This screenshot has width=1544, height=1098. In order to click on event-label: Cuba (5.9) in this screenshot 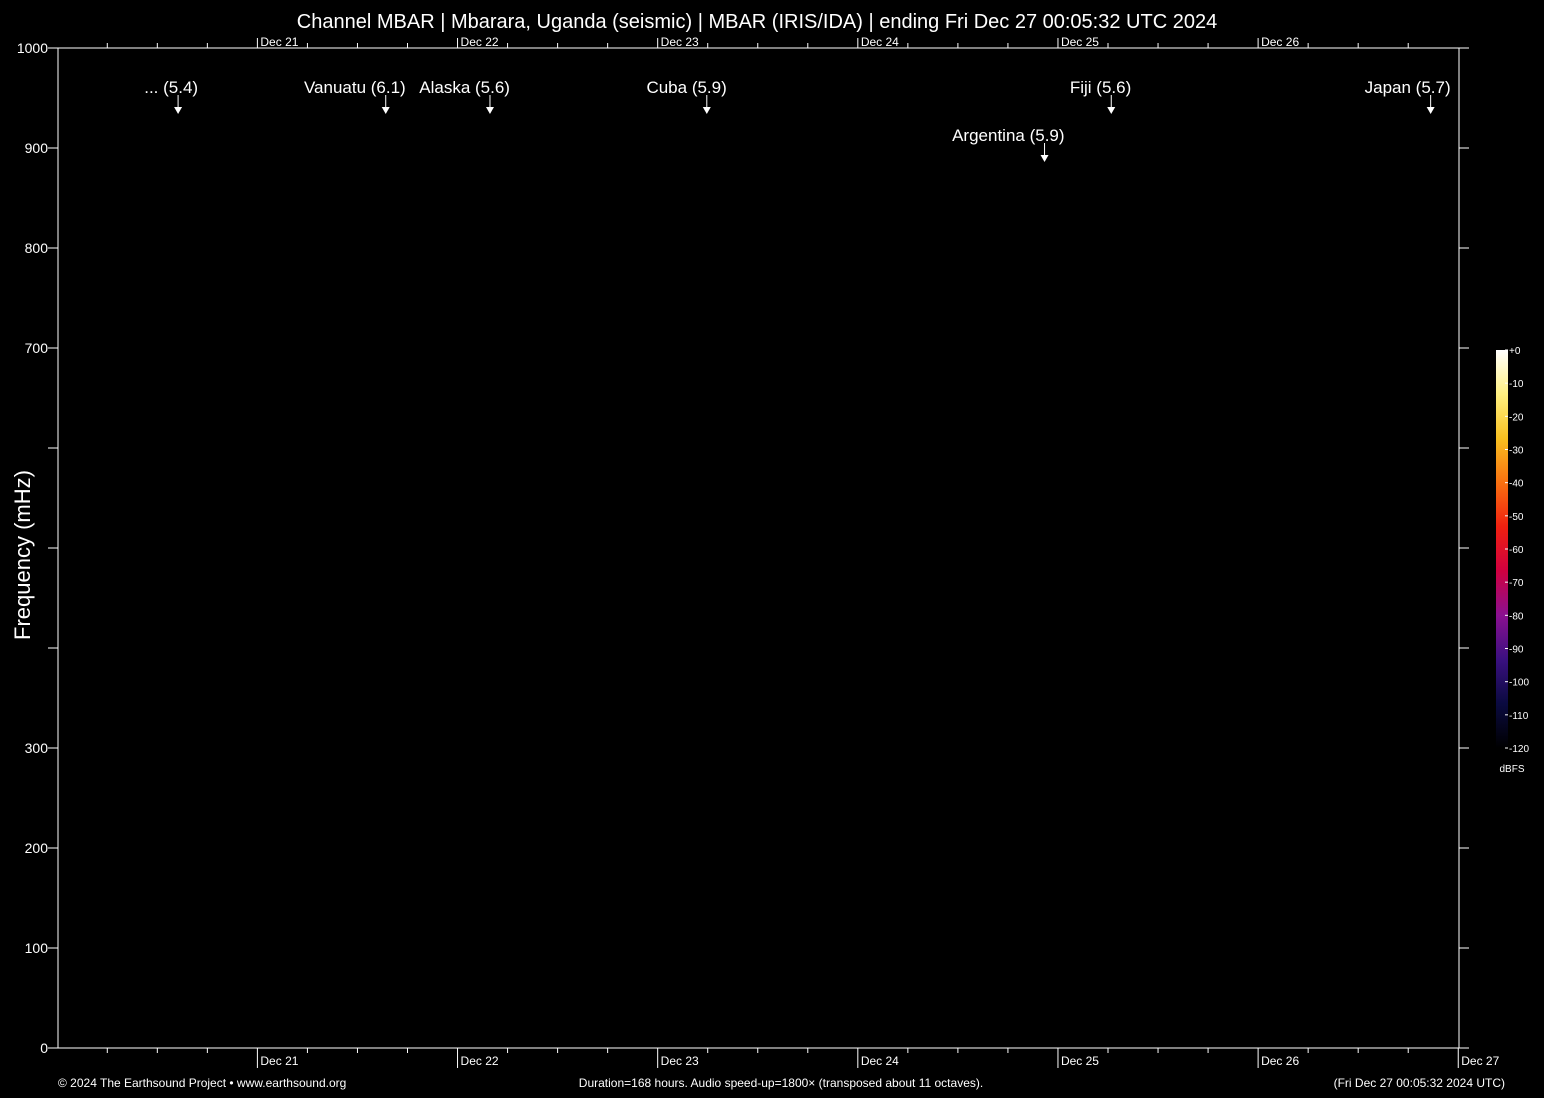, I will do `click(686, 87)`.